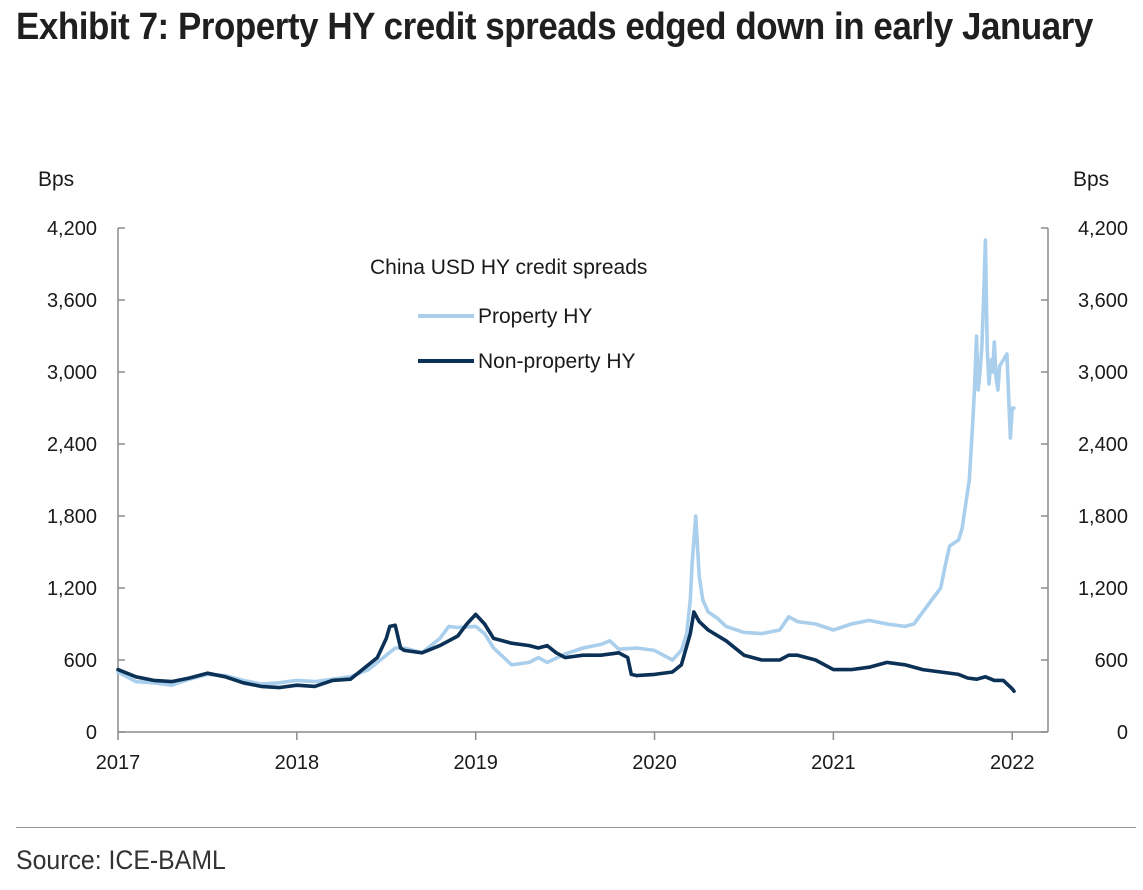 The image size is (1143, 890). I want to click on y-tick-label-right: 0, so click(1122, 733).